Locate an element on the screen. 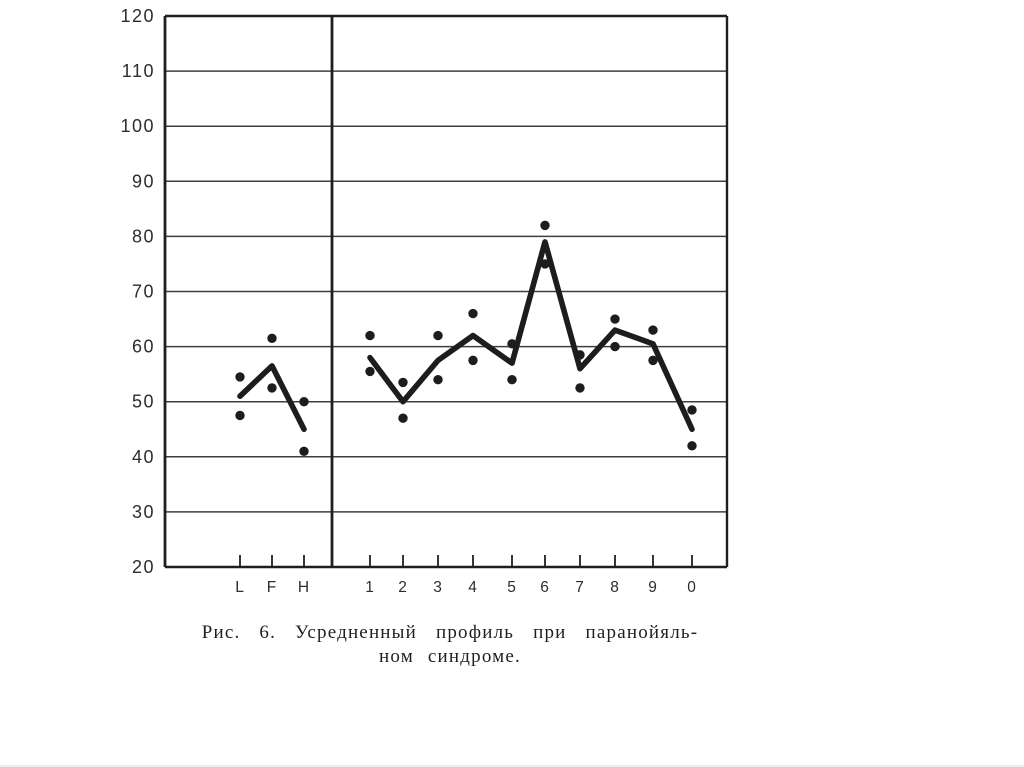  x-axis-label-F: F is located at coordinates (272, 587).